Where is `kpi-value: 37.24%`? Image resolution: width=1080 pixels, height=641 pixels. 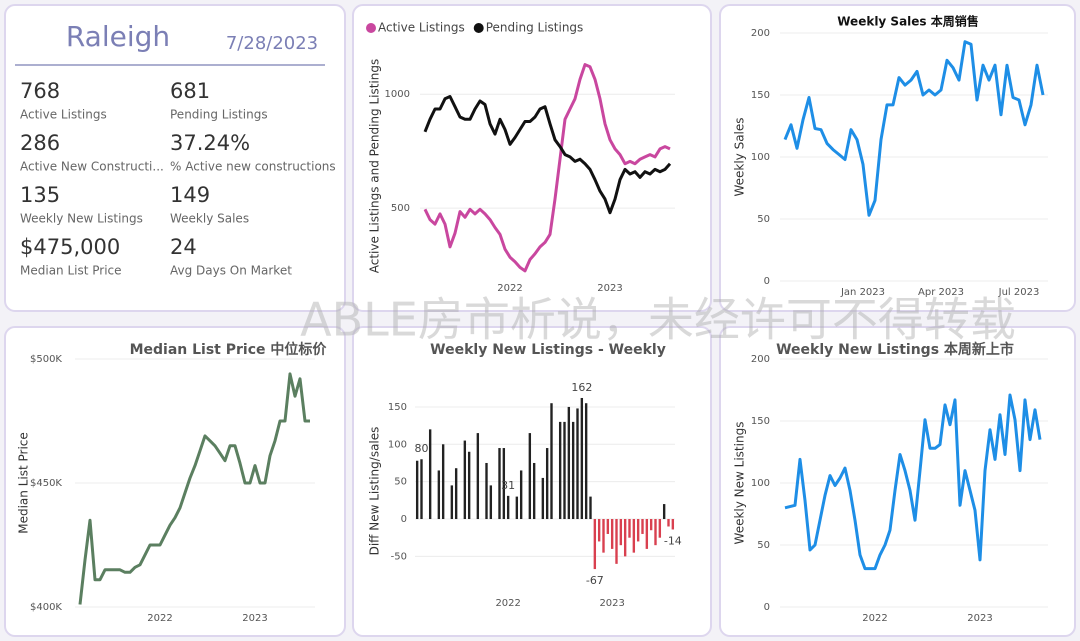 kpi-value: 37.24% is located at coordinates (210, 143).